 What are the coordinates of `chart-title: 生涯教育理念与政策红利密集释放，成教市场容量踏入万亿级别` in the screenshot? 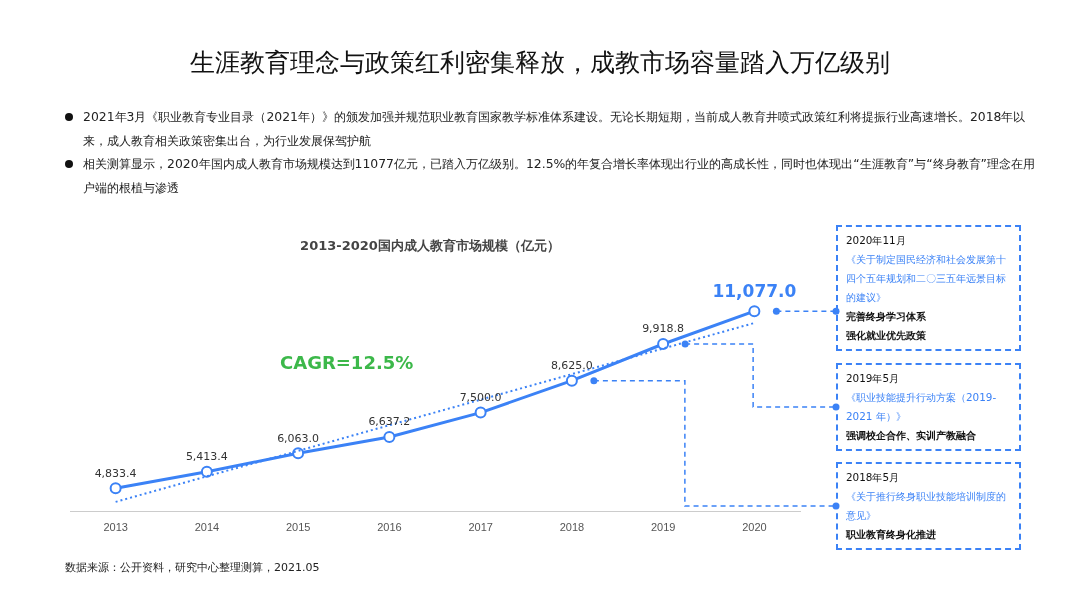 It's located at (540, 63).